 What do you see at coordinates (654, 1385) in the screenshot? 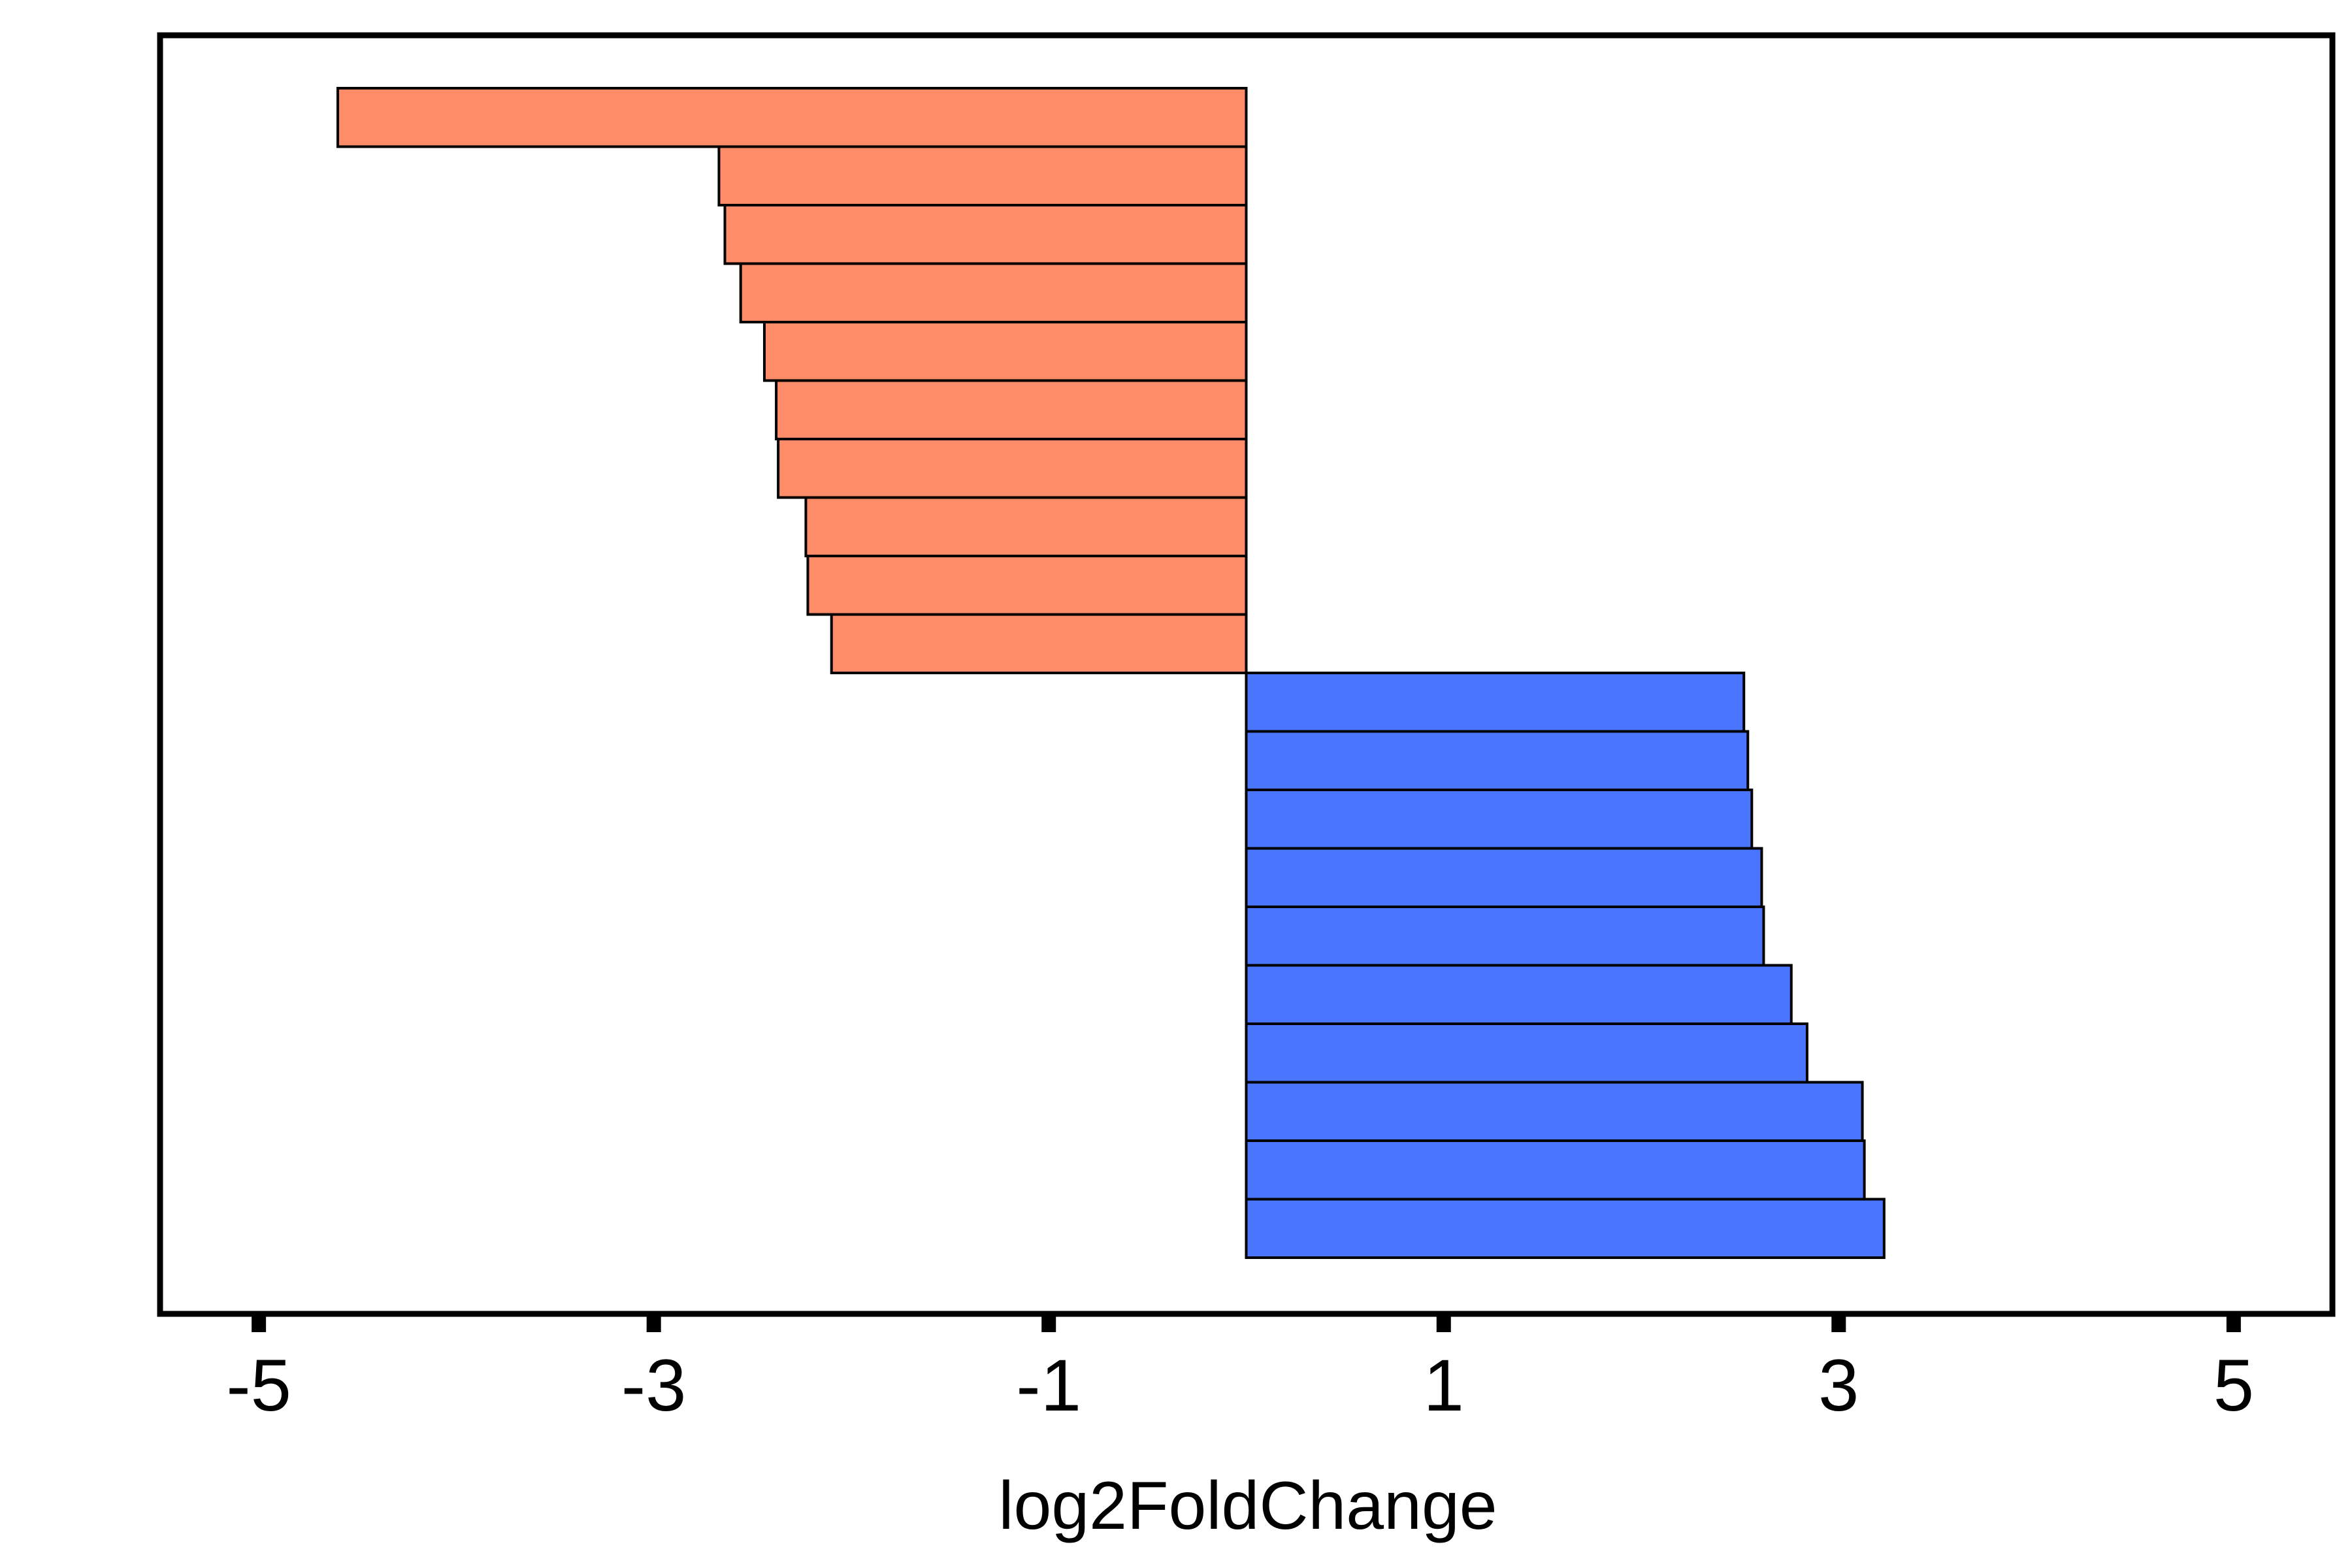
I see `x-tick-label: -3` at bounding box center [654, 1385].